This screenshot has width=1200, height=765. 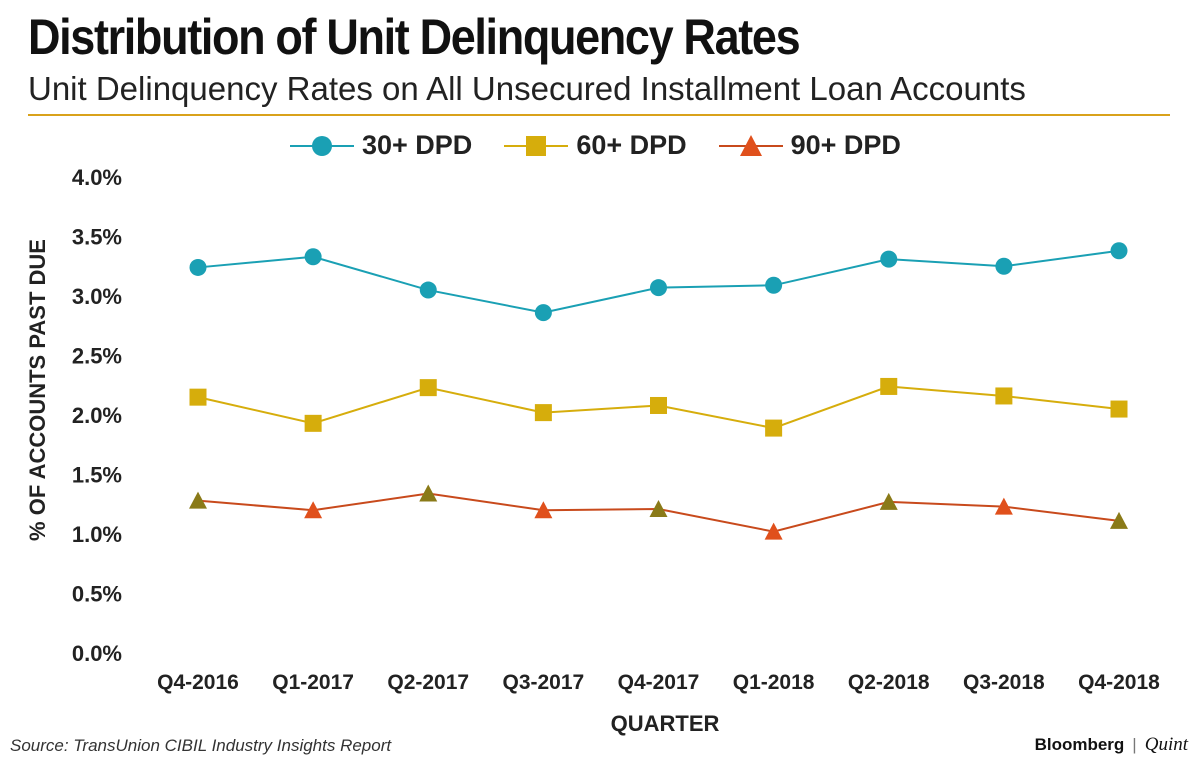 I want to click on legend-item-30dpd: 30+ DPD, so click(x=381, y=145).